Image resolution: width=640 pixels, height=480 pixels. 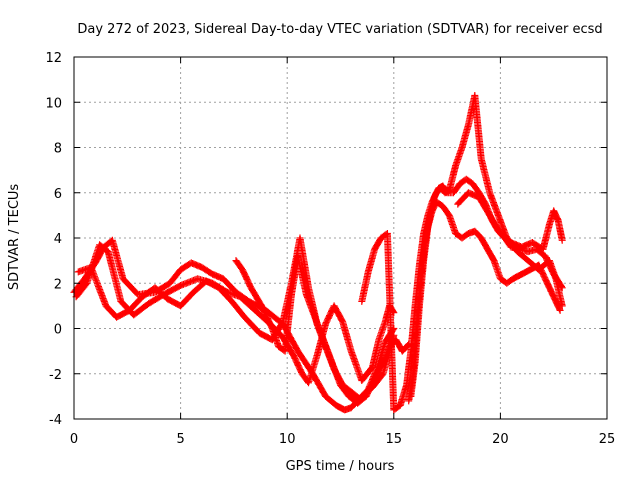 What do you see at coordinates (53, 103) in the screenshot?
I see `y-tick-label: 10` at bounding box center [53, 103].